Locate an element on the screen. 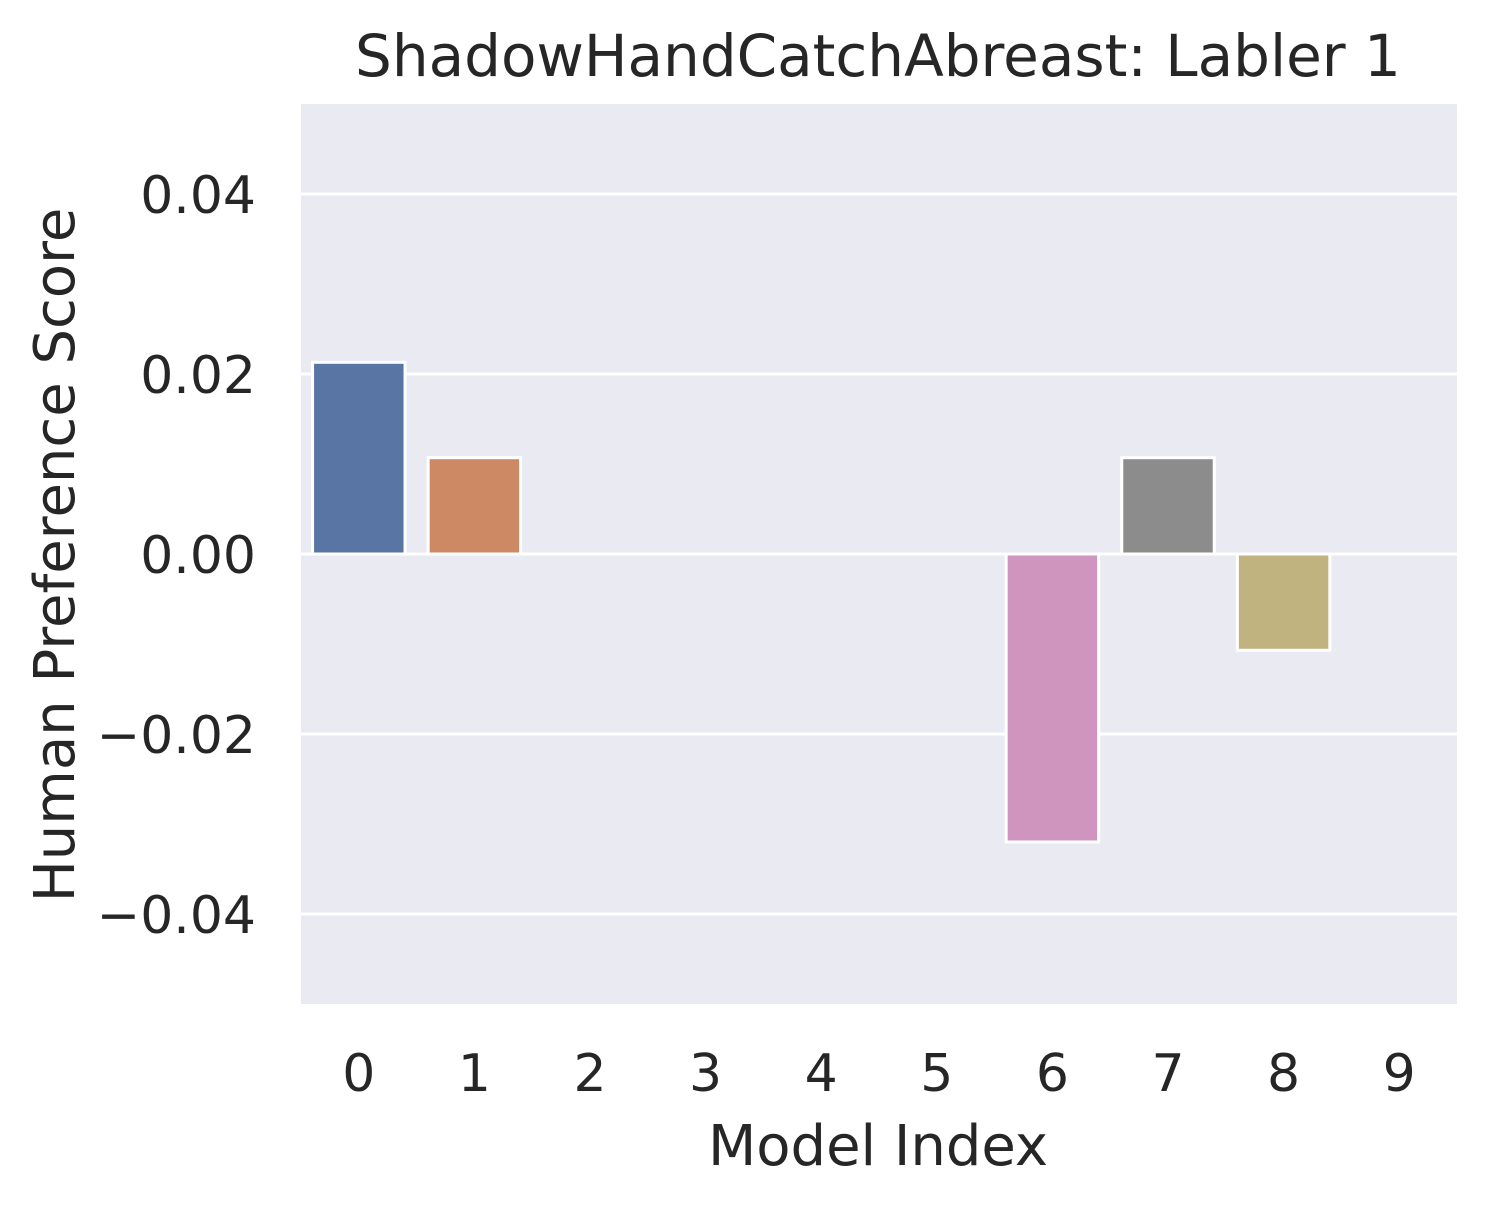  y-tick-labels: −0.04 −0.02 0.00 0.02 0.04 is located at coordinates (176, 556).